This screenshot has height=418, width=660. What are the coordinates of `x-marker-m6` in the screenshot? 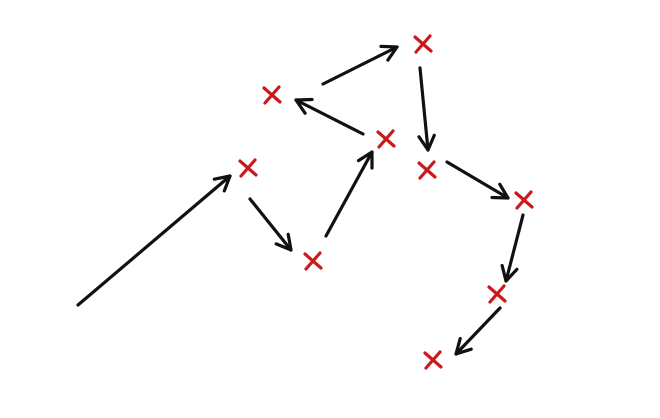 It's located at (427, 170).